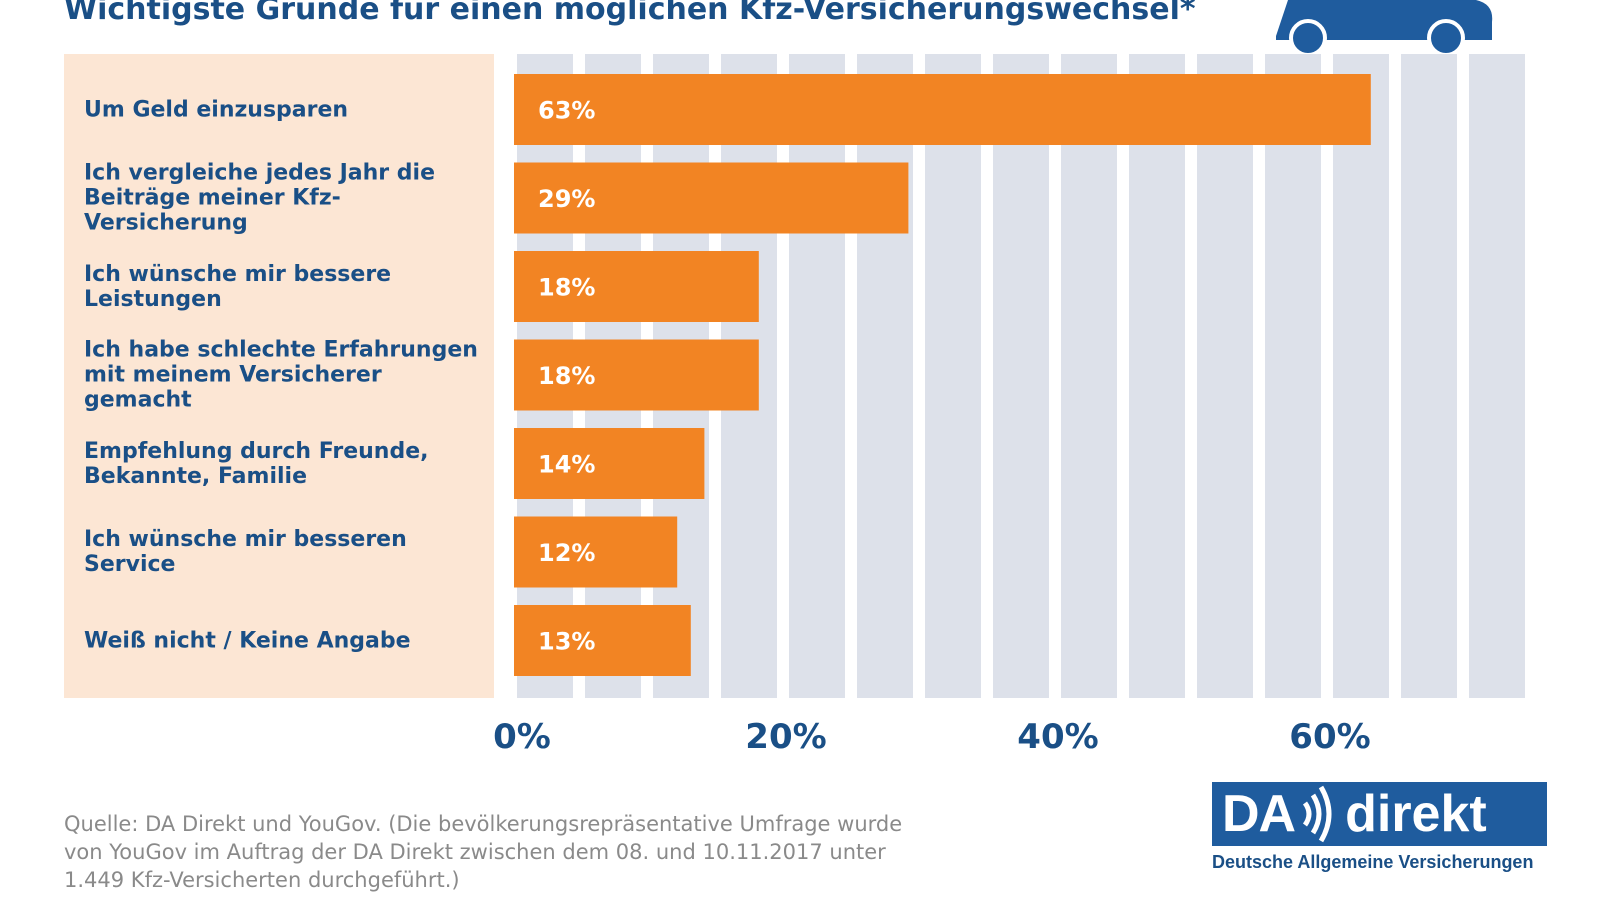 Image resolution: width=1600 pixels, height=900 pixels. What do you see at coordinates (1373, 862) in the screenshot?
I see `logo-subtitle: Deutsche Allgemeine Versicherungen` at bounding box center [1373, 862].